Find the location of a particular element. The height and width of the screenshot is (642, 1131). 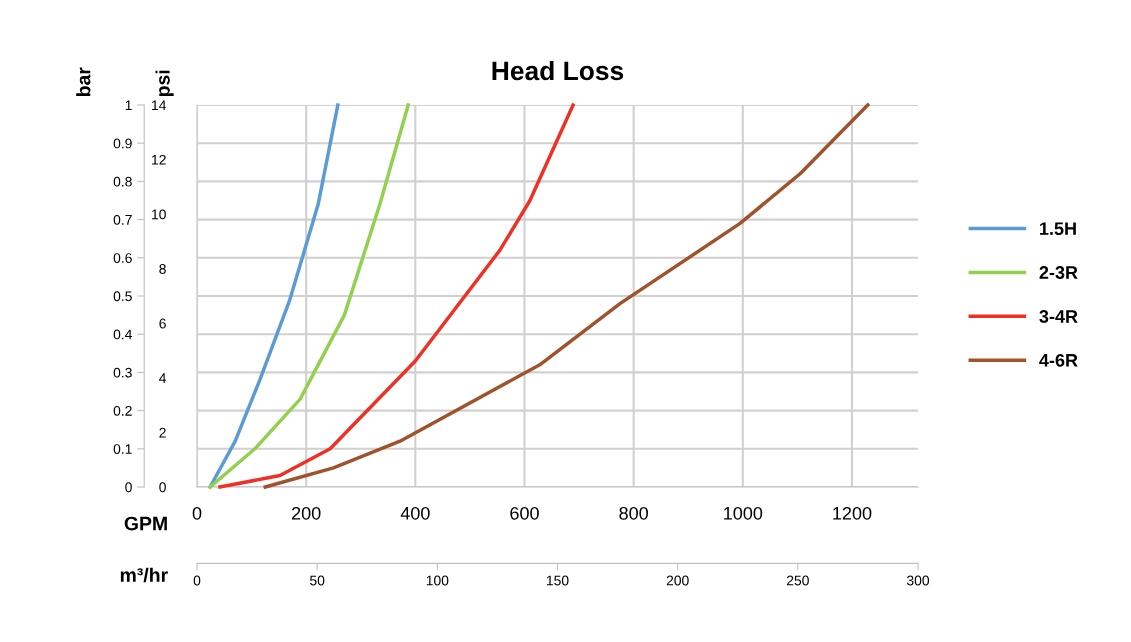

y-tick-label: 0 is located at coordinates (128, 487).